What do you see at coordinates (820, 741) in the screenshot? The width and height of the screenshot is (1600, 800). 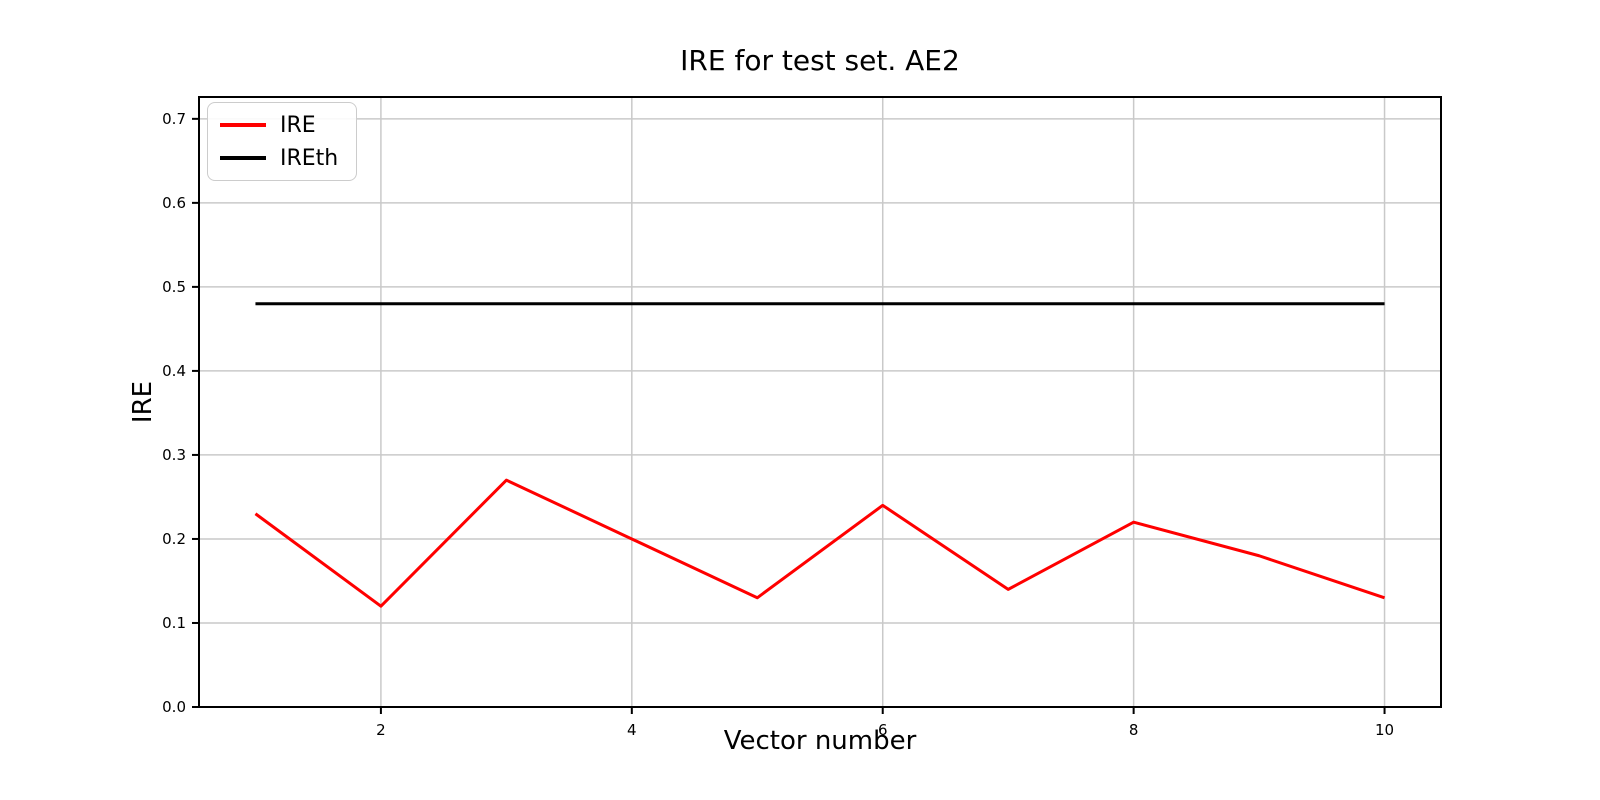 I see `x-axis-label: Vector number` at bounding box center [820, 741].